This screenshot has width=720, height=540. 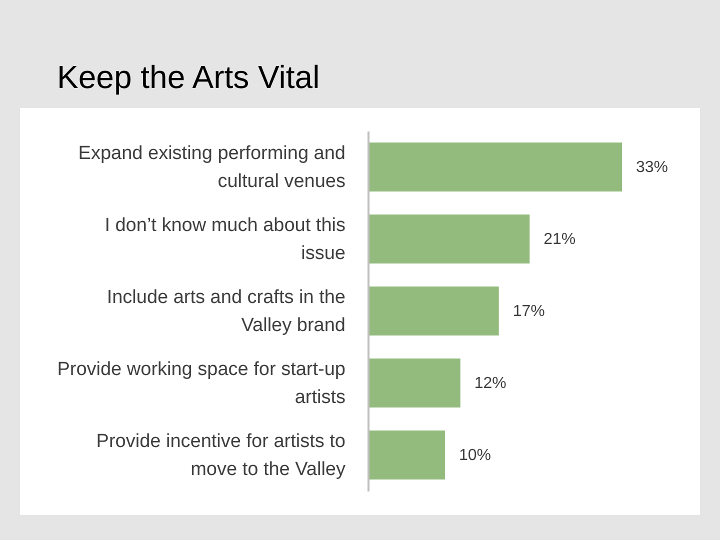 I want to click on y-tick-label: Include arts and crafts in the Valley brand, so click(x=226, y=311).